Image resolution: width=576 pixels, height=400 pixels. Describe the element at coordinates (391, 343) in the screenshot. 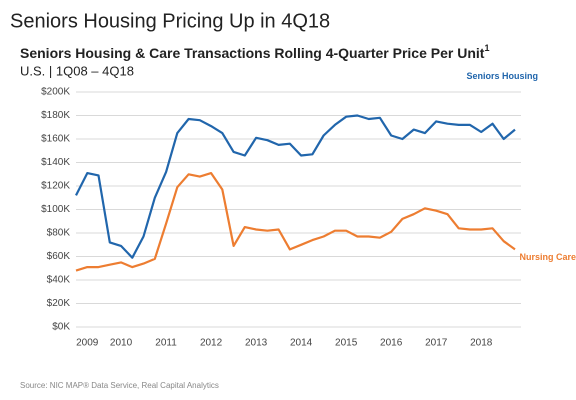

I see `x-tick-label: 2016` at that location.